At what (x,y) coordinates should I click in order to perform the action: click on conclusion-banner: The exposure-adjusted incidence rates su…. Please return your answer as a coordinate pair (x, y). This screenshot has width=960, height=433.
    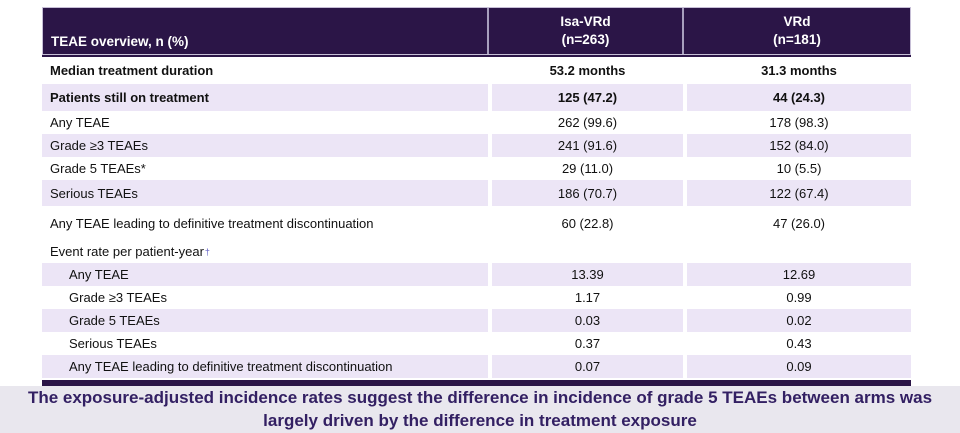
    Looking at the image, I should click on (480, 409).